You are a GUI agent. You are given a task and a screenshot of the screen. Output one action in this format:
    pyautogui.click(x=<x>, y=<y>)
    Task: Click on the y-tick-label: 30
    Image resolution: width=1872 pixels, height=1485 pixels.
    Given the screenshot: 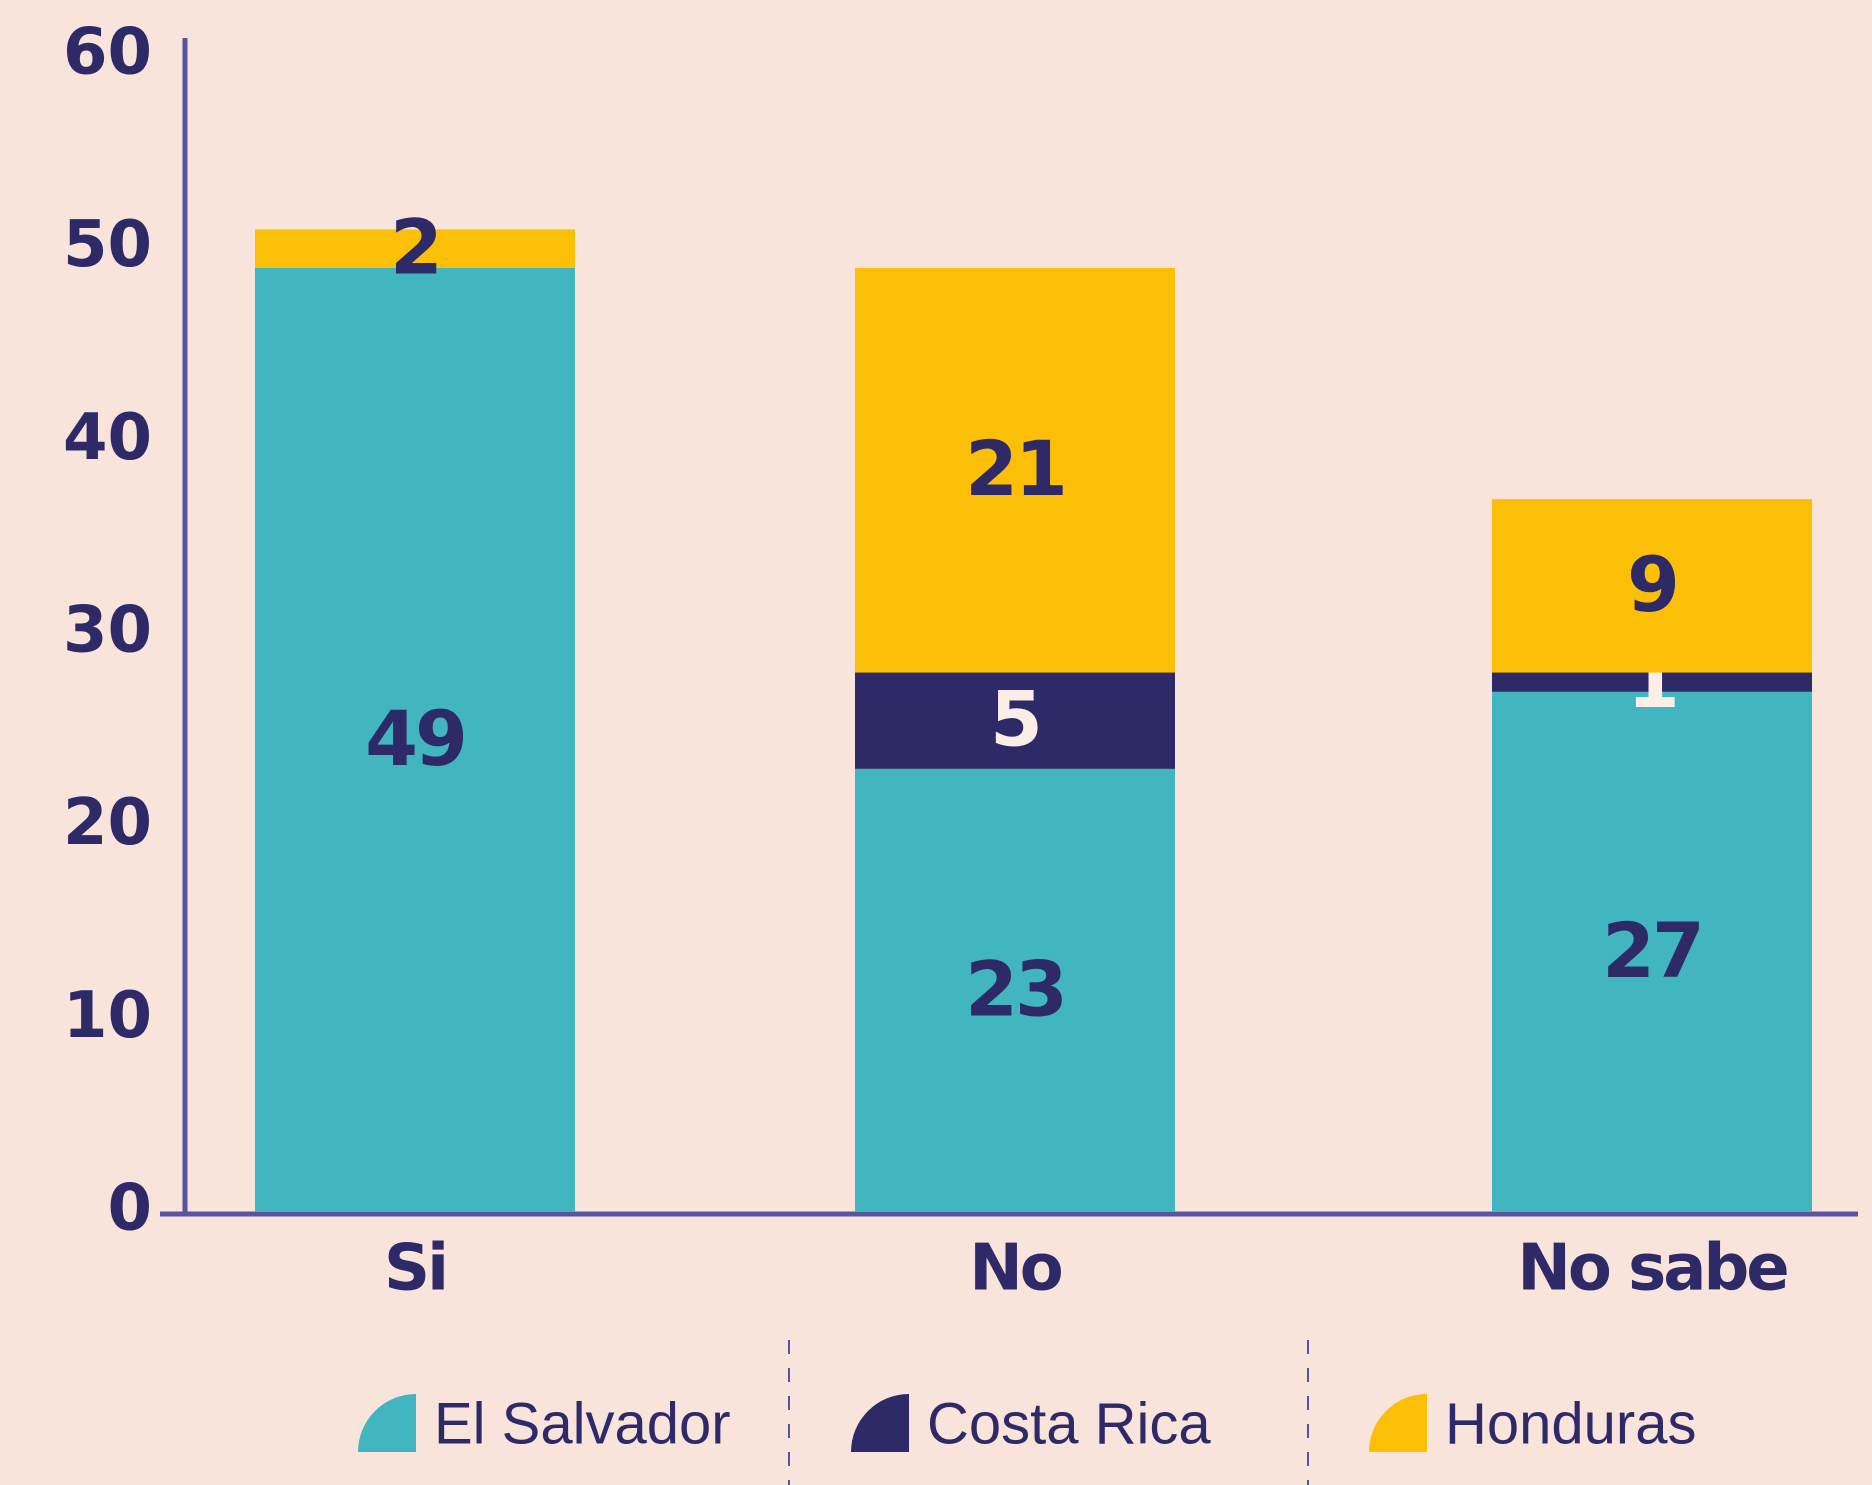 What is the action you would take?
    pyautogui.click(x=107, y=631)
    